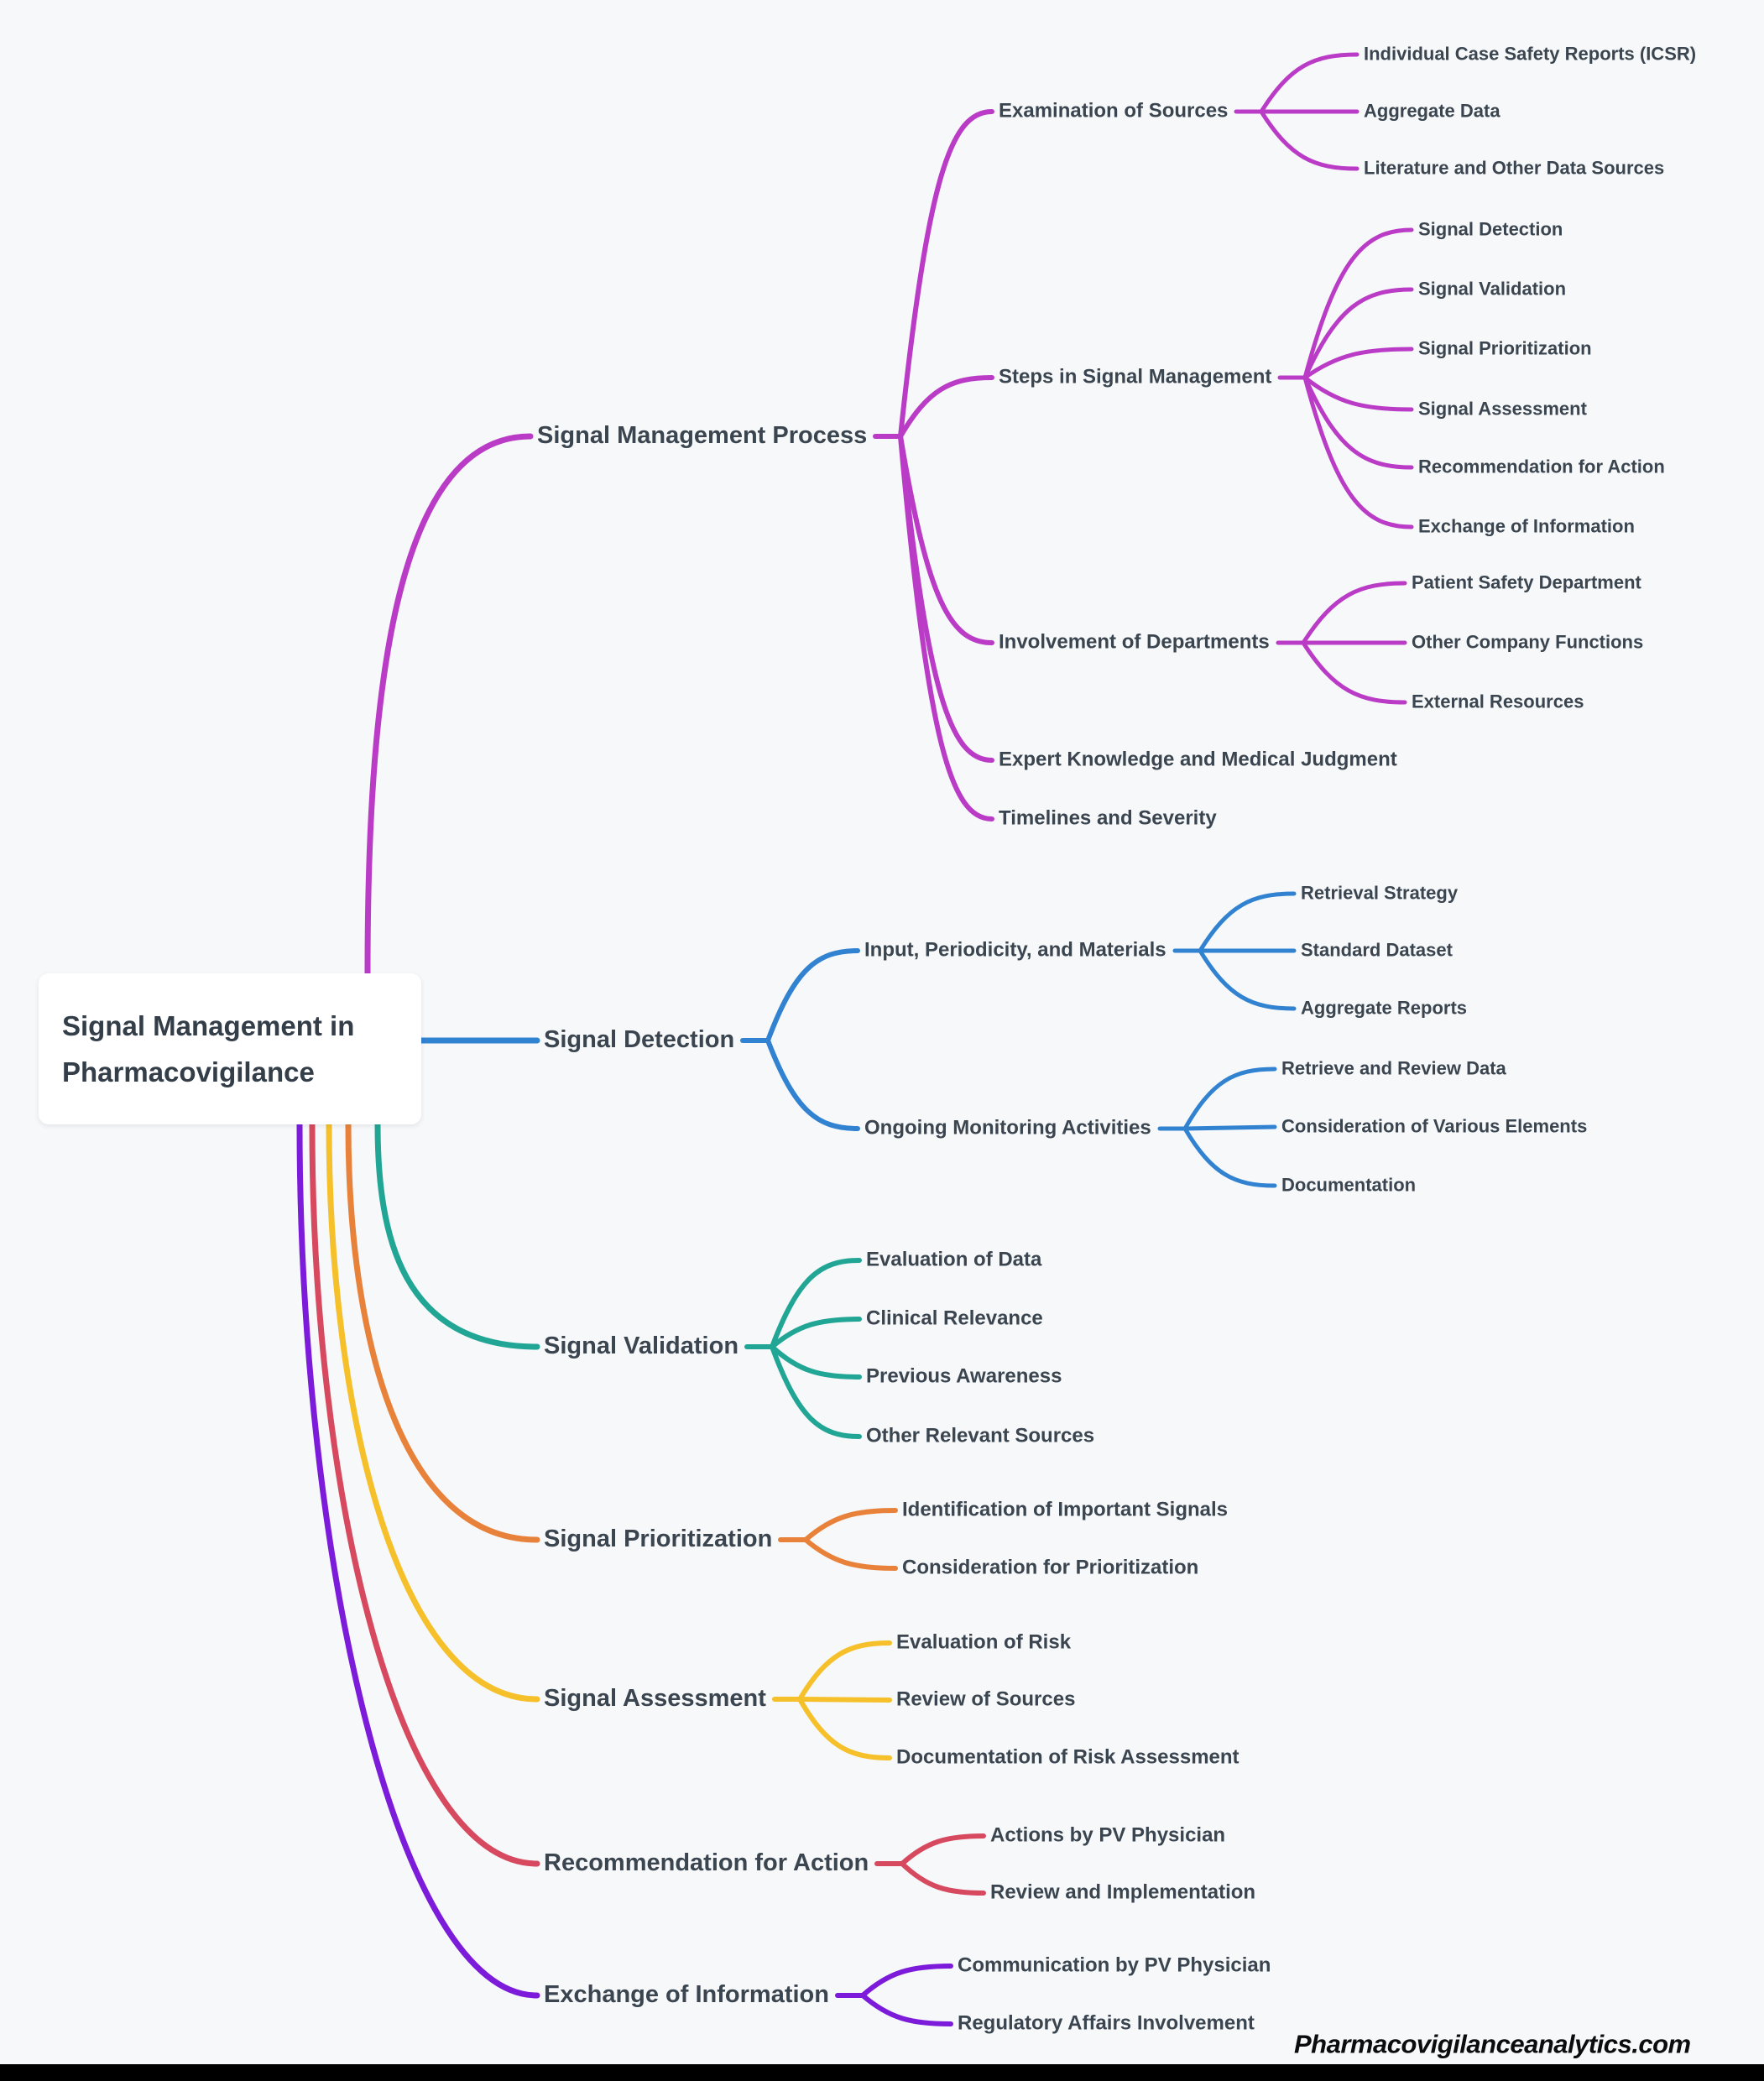  I want to click on node-label: Ongoing Monitoring Activities, so click(1007, 1128).